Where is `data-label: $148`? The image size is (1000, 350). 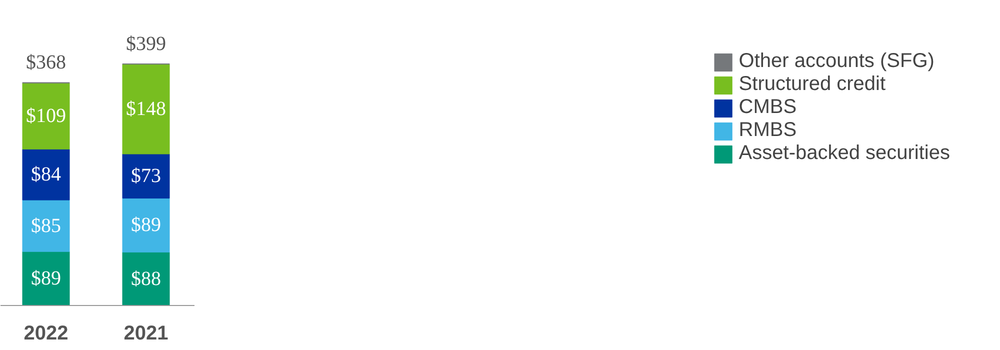
data-label: $148 is located at coordinates (146, 109).